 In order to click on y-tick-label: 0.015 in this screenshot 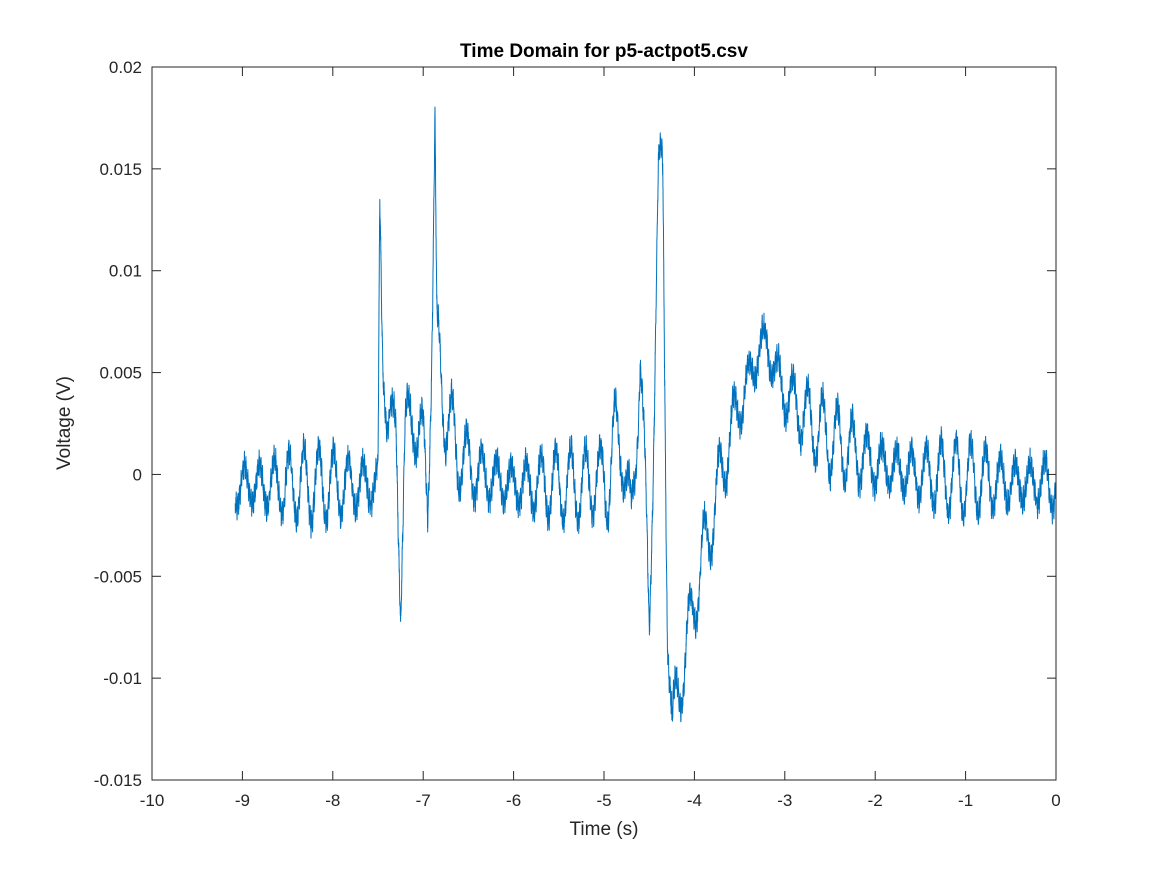, I will do `click(120, 169)`.